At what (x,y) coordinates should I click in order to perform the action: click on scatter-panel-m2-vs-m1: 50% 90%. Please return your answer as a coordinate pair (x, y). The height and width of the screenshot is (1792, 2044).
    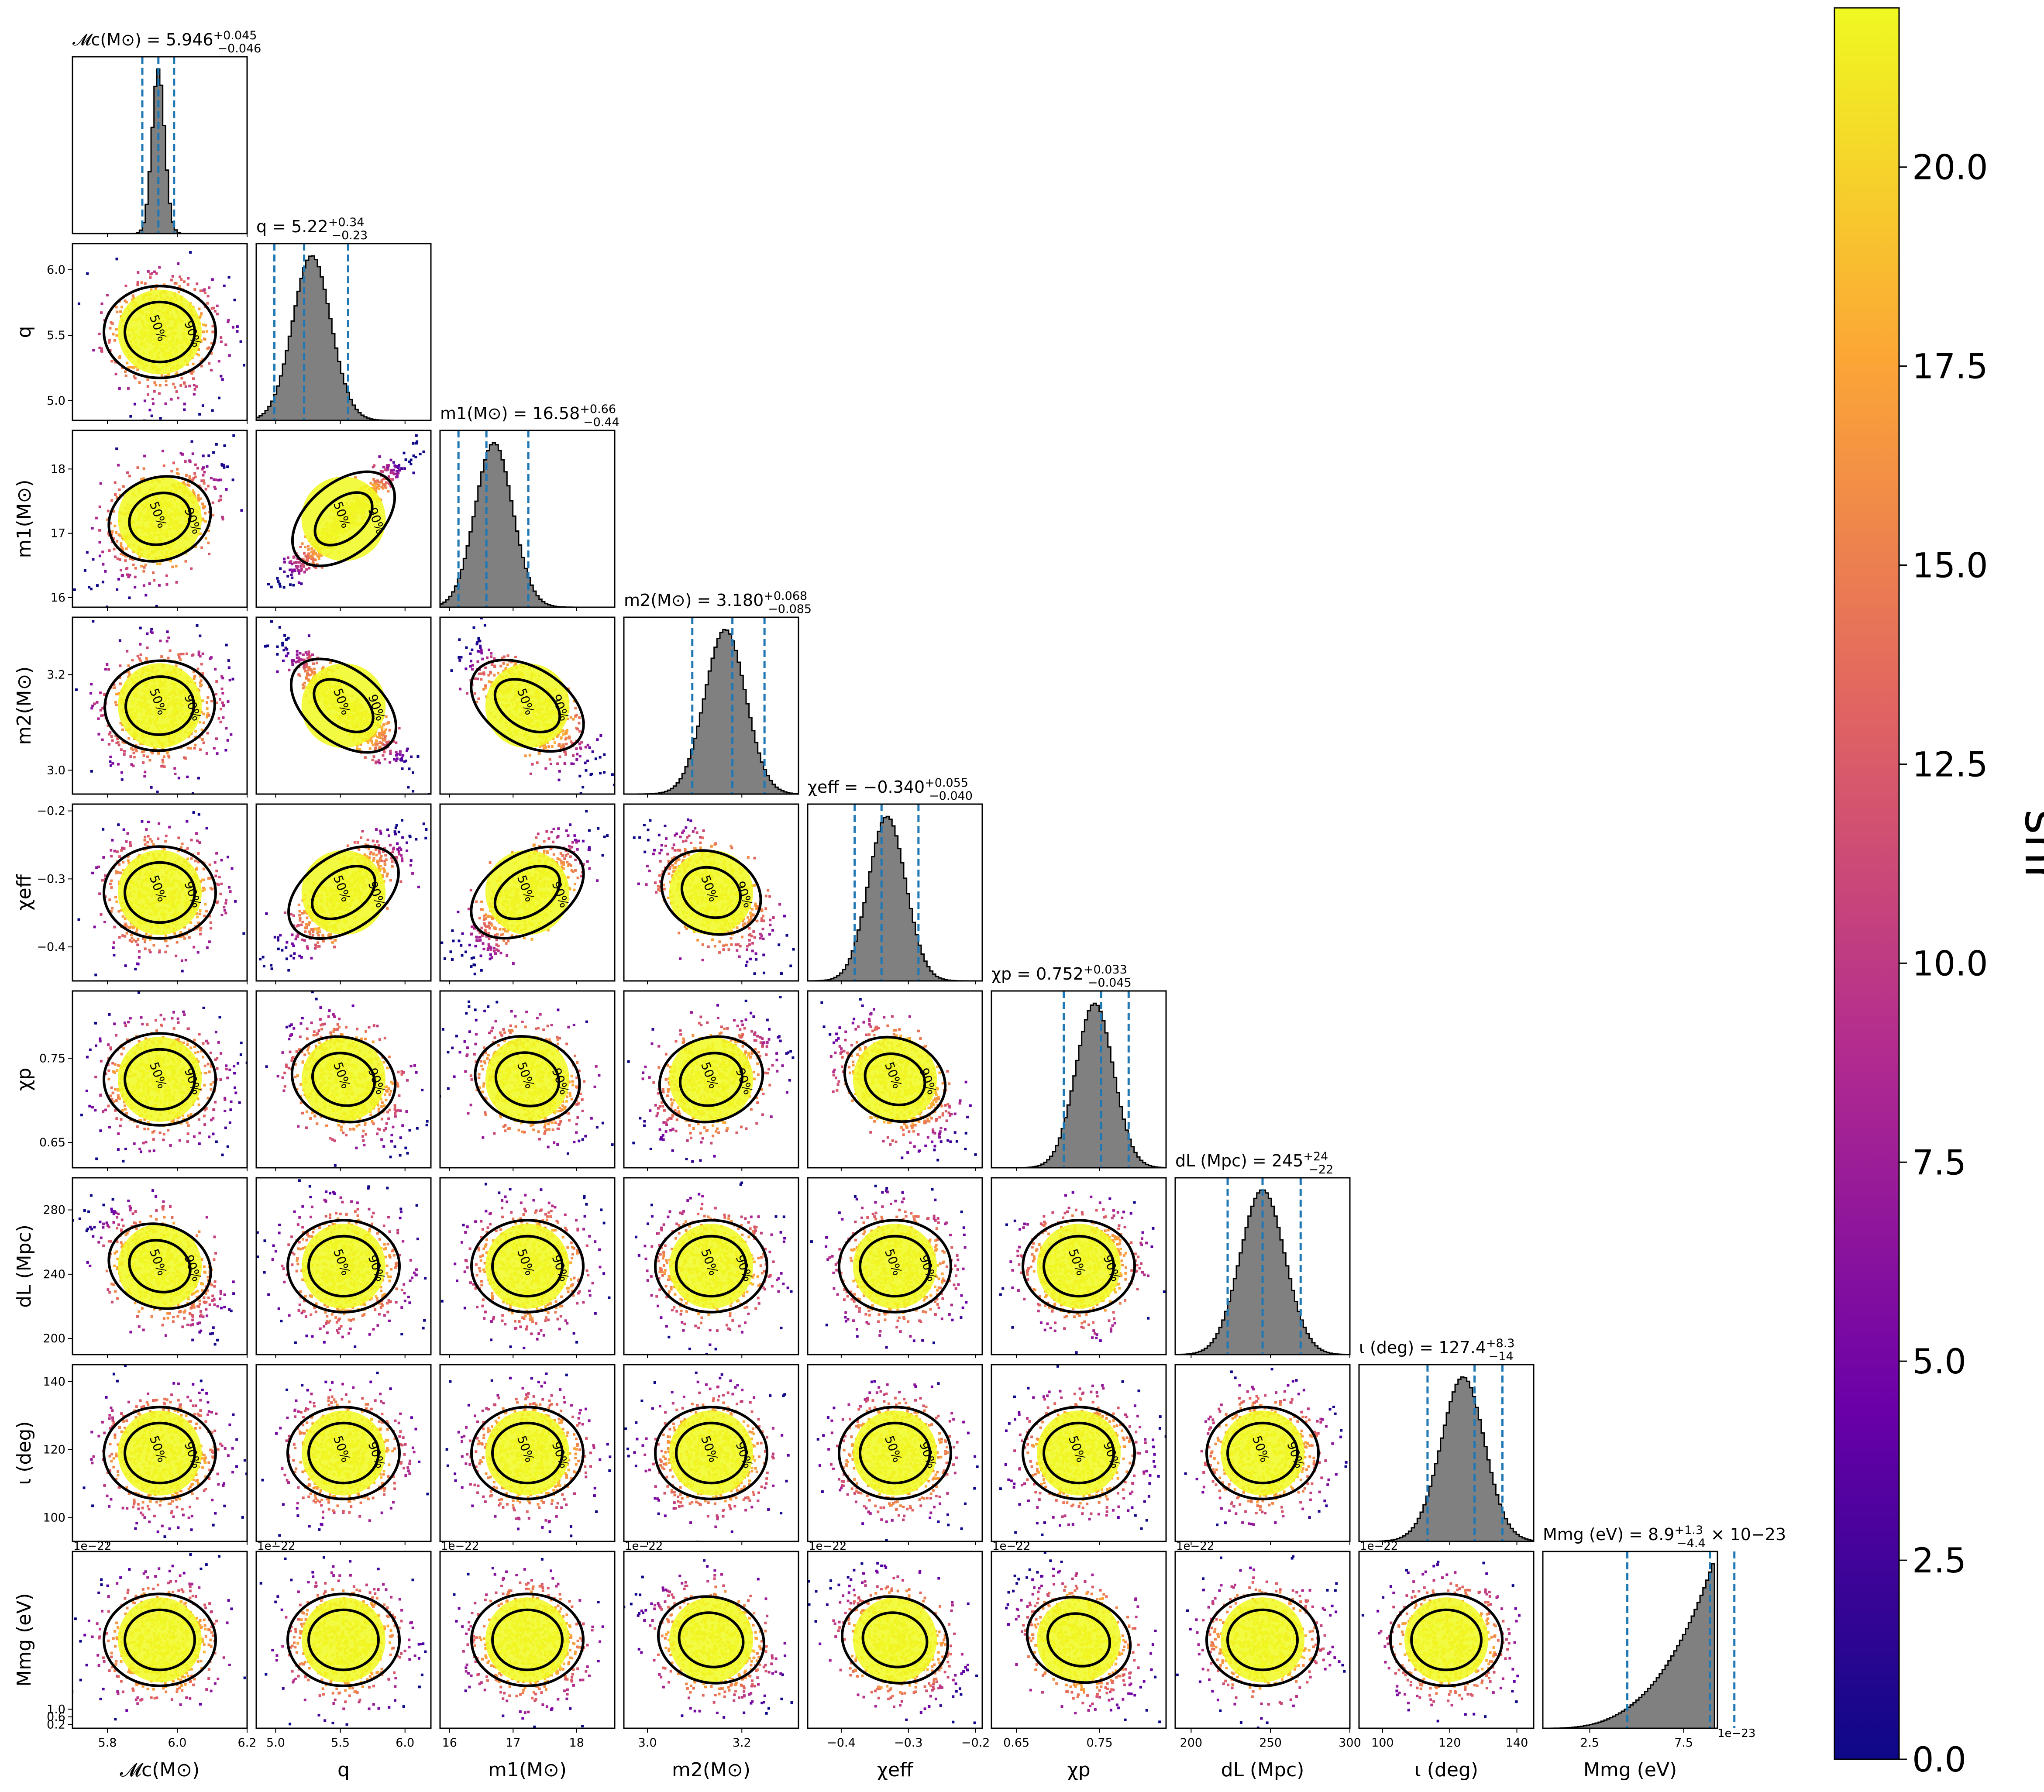
    Looking at the image, I should click on (527, 707).